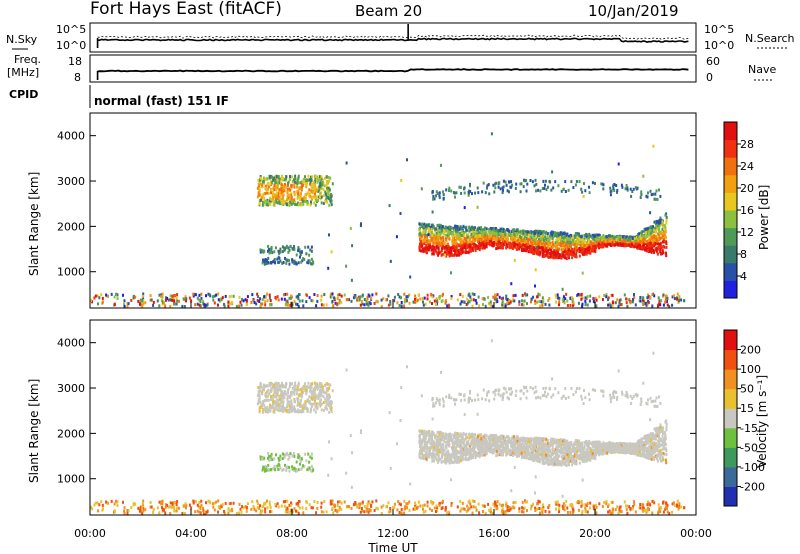  Describe the element at coordinates (392, 36) in the screenshot. I see `noise-trace` at that location.